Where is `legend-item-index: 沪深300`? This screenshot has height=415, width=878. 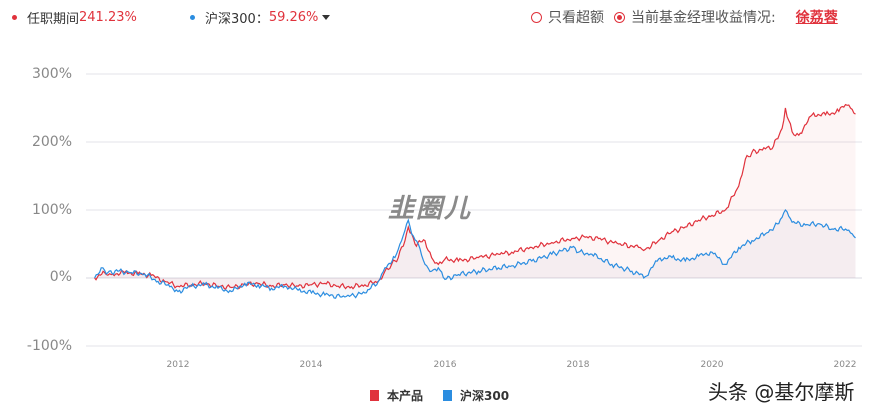
legend-item-index: 沪深300 is located at coordinates (476, 395).